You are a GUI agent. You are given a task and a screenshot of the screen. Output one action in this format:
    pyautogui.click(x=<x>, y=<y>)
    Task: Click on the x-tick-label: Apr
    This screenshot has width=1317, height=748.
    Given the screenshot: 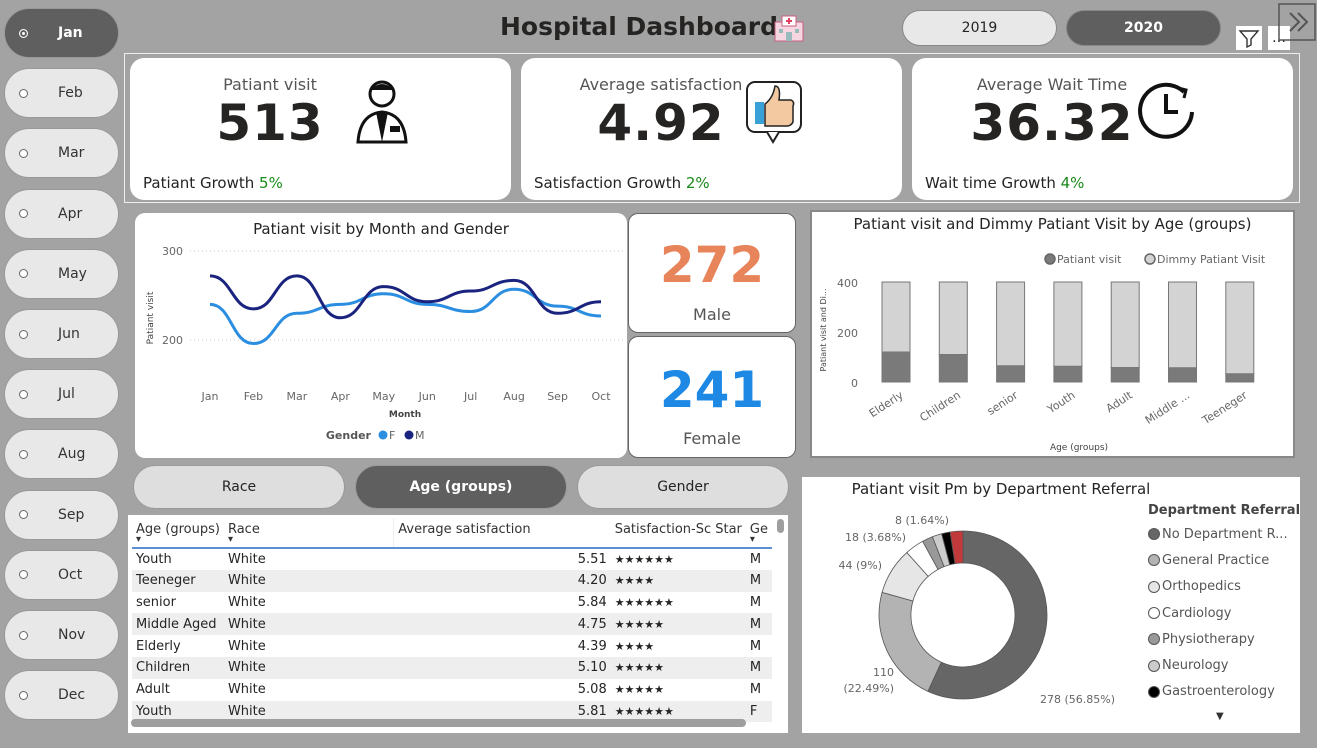 What is the action you would take?
    pyautogui.click(x=341, y=396)
    